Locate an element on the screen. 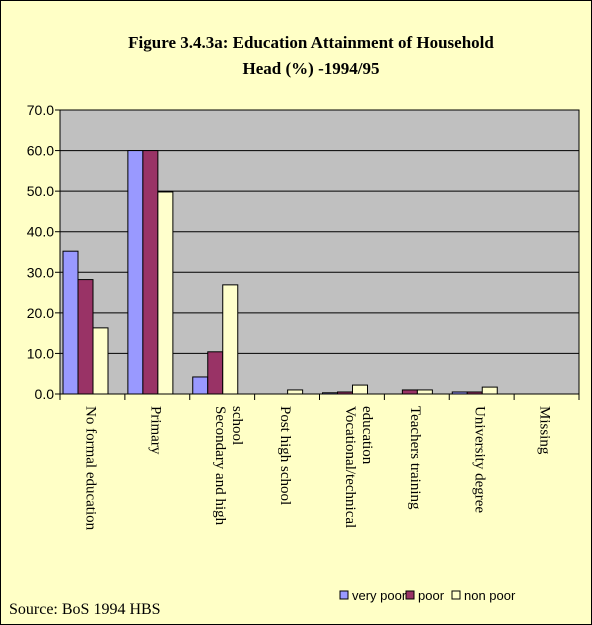 The image size is (592, 625). category-label: University degree is located at coordinates (480, 459).